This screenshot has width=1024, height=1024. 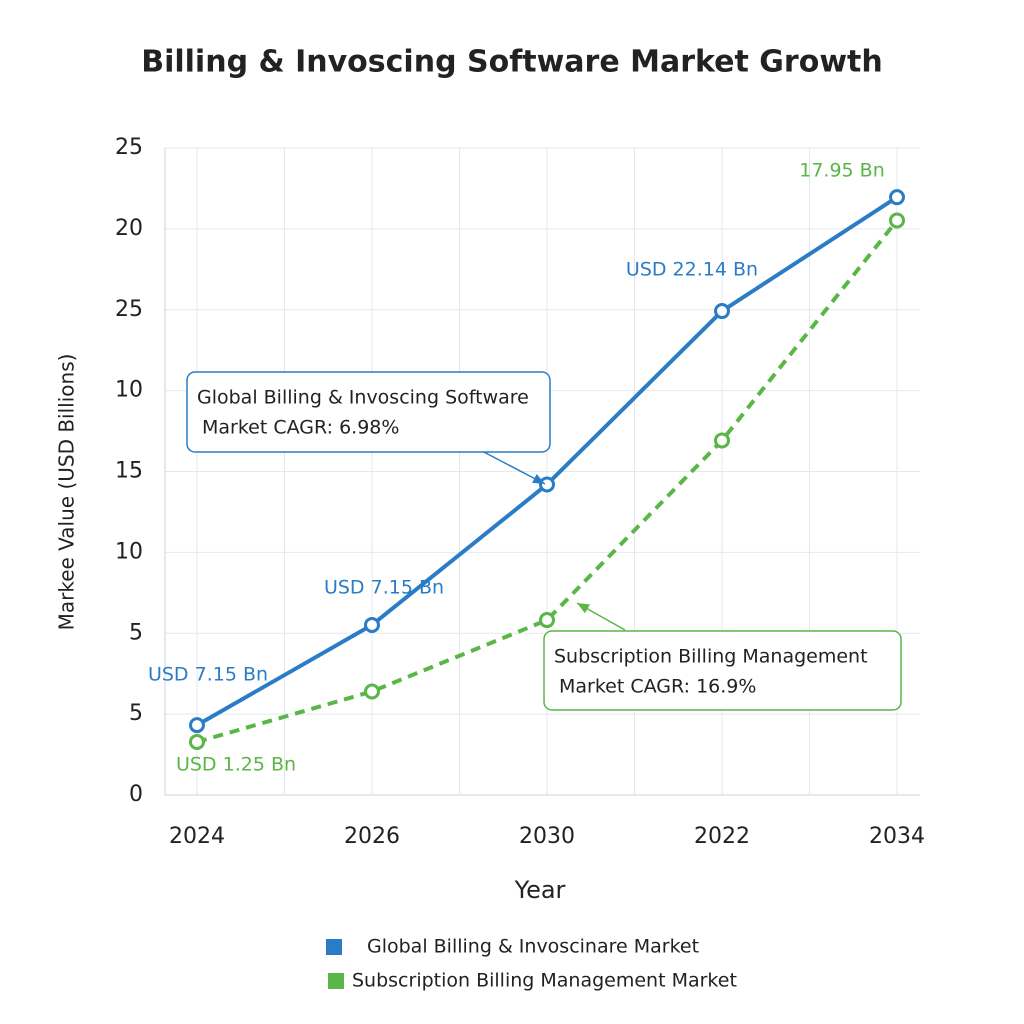 I want to click on data-annotation: USD 22.14 Bn, so click(x=692, y=270).